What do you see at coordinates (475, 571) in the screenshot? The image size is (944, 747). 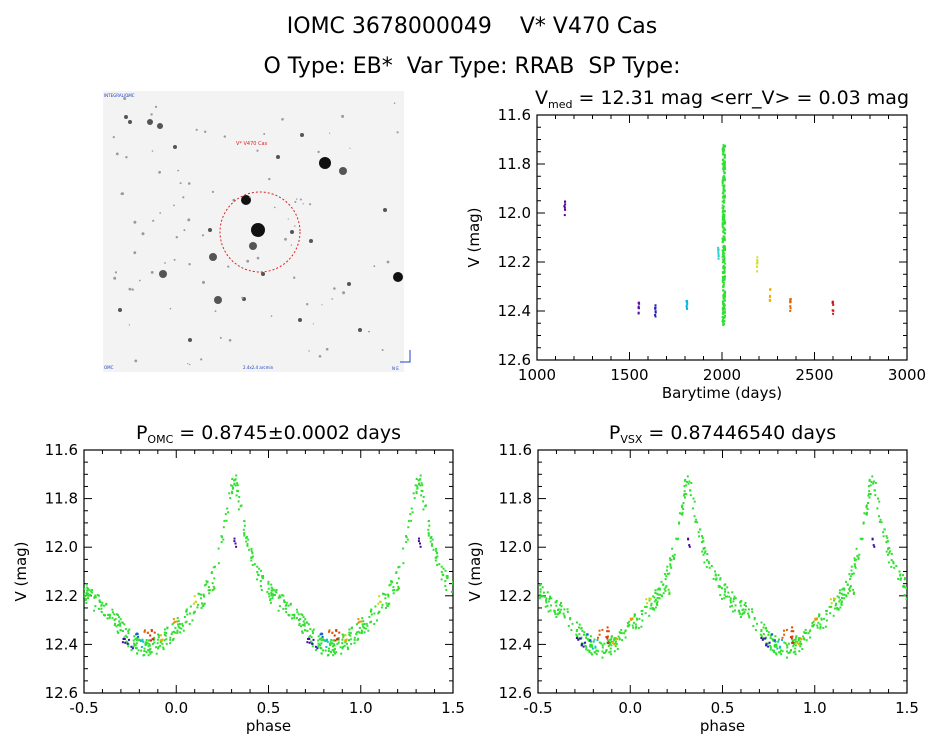 I see `phase-vsx-ylabel: V (mag)` at bounding box center [475, 571].